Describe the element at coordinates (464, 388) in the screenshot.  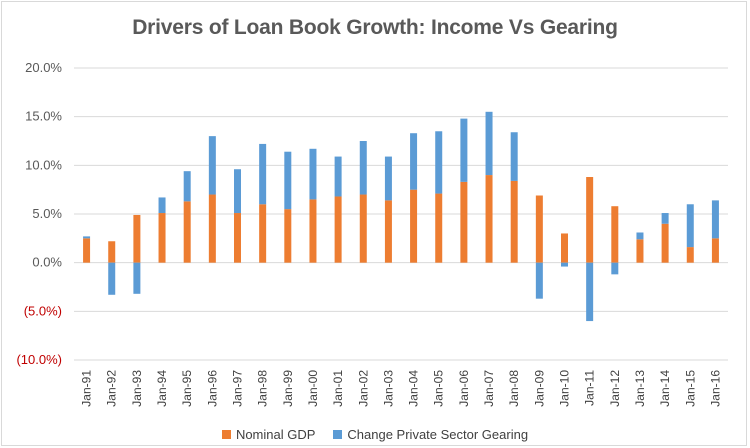
I see `x-tick-label: Jan-06` at that location.